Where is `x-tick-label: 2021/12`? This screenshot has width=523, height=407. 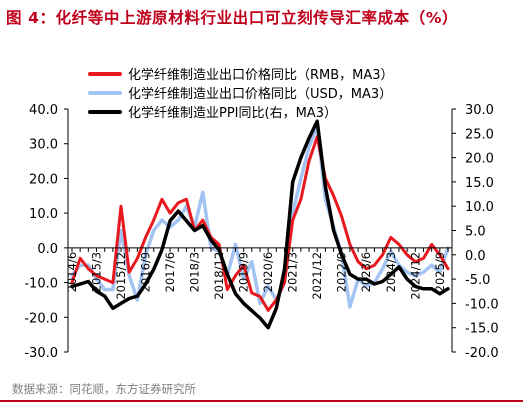 x-tick-label: 2021/12 is located at coordinates (317, 276).